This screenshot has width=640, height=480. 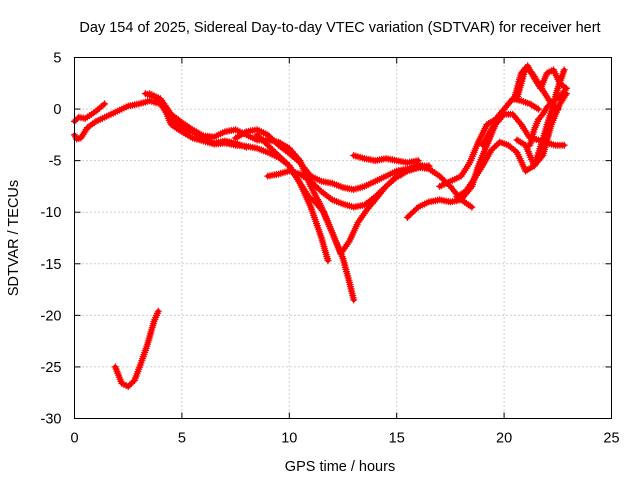 I want to click on y-tick-labels: 5 0 -5 -10 -15 -20 -25 -30, so click(x=51, y=239).